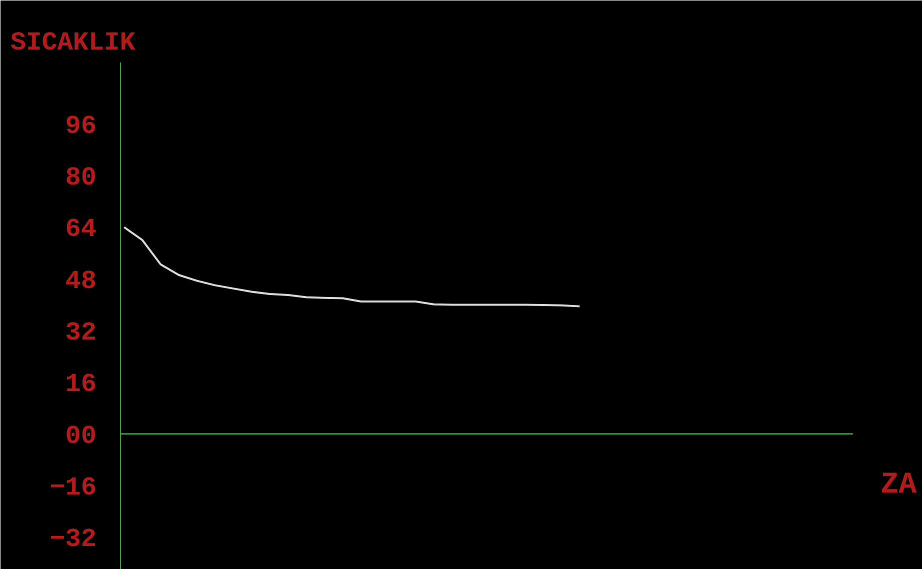 The height and width of the screenshot is (569, 922). I want to click on y-tick-label: 80, so click(81, 177).